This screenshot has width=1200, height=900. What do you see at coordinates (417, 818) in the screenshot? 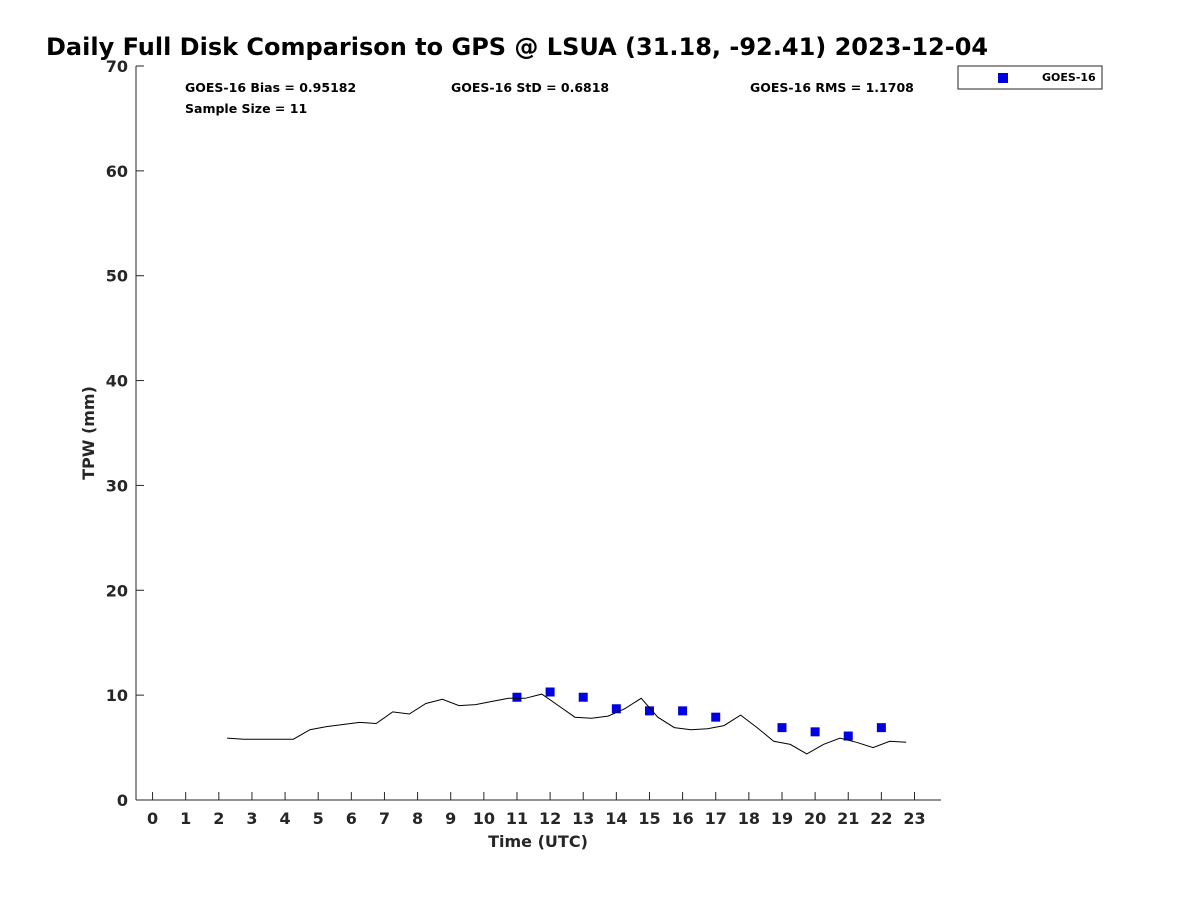
I see `x-tick-label: 8` at bounding box center [417, 818].